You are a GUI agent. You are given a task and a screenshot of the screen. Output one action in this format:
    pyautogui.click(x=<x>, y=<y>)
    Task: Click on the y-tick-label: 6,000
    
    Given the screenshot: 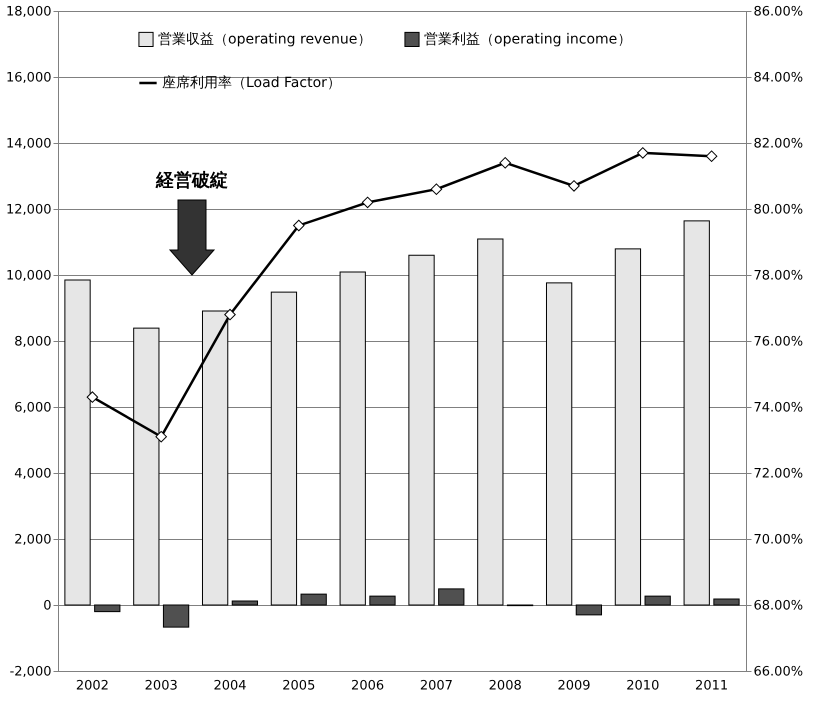 What is the action you would take?
    pyautogui.click(x=33, y=408)
    